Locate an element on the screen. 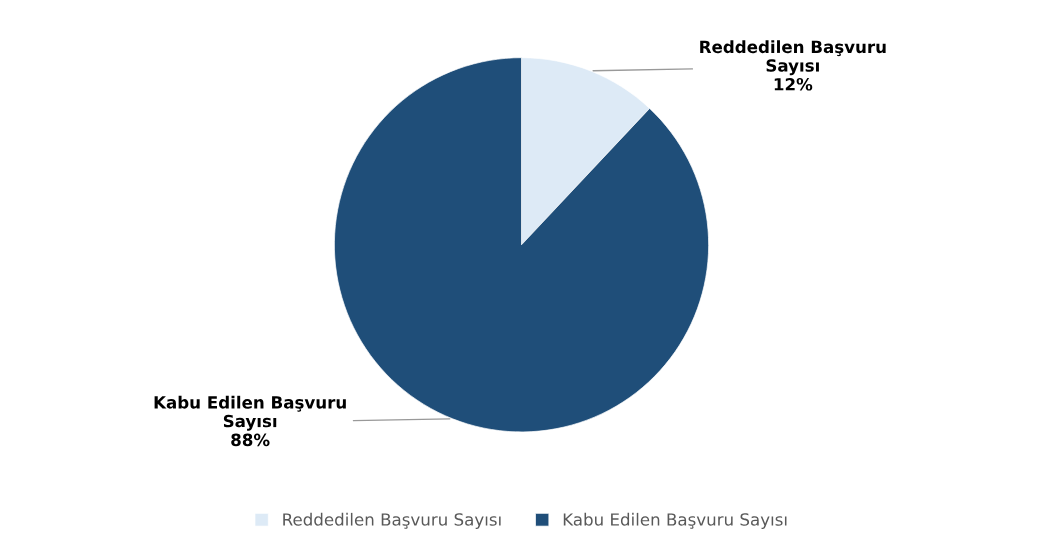 Image resolution: width=1043 pixels, height=544 pixels. legend-label: Kabu Edilen Başvuru Sayısı is located at coordinates (675, 520).